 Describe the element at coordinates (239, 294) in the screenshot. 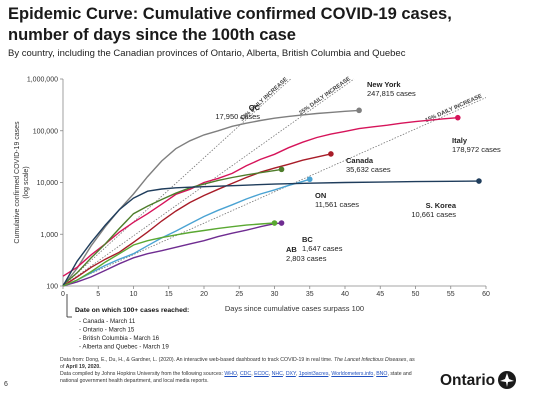

I see `x-tick-label: 25` at that location.